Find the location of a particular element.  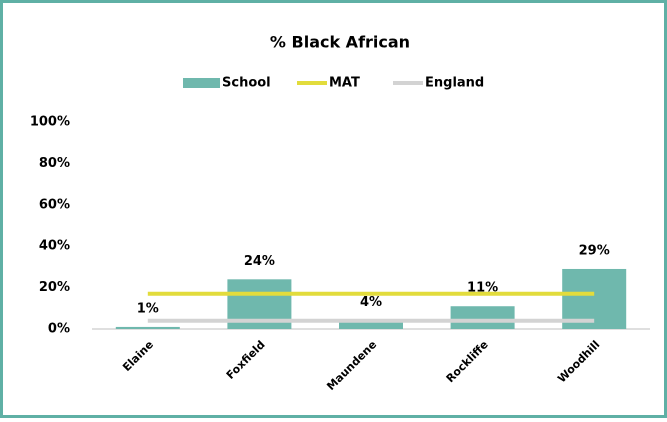

y-tick-label: 100% is located at coordinates (50, 122).